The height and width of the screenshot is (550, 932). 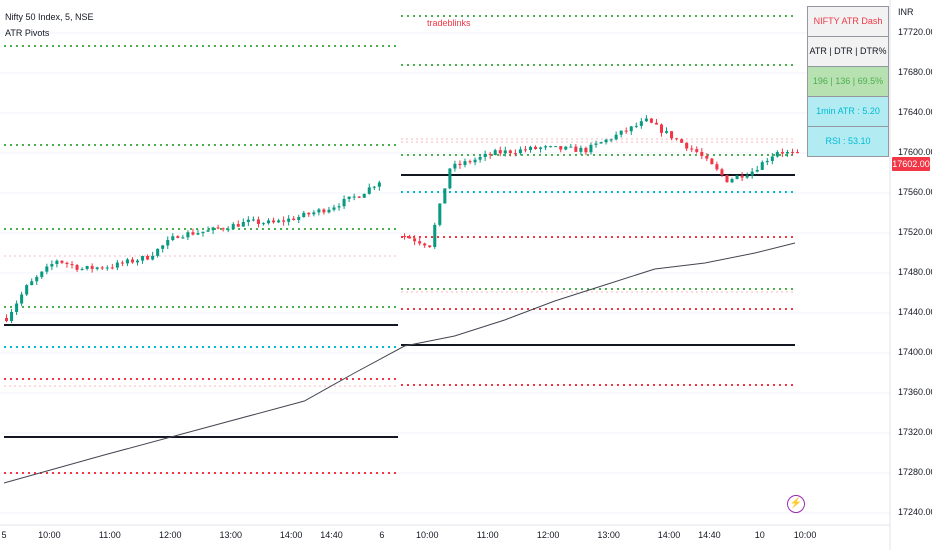 What do you see at coordinates (915, 112) in the screenshot?
I see `price-tick-label: 17640.00` at bounding box center [915, 112].